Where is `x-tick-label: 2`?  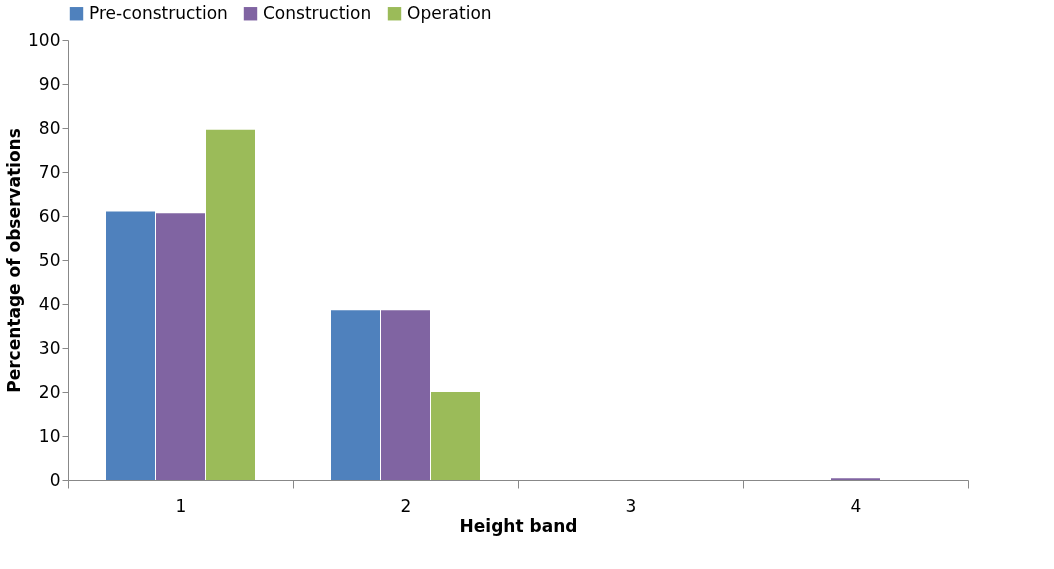
x-tick-label: 2 is located at coordinates (406, 505).